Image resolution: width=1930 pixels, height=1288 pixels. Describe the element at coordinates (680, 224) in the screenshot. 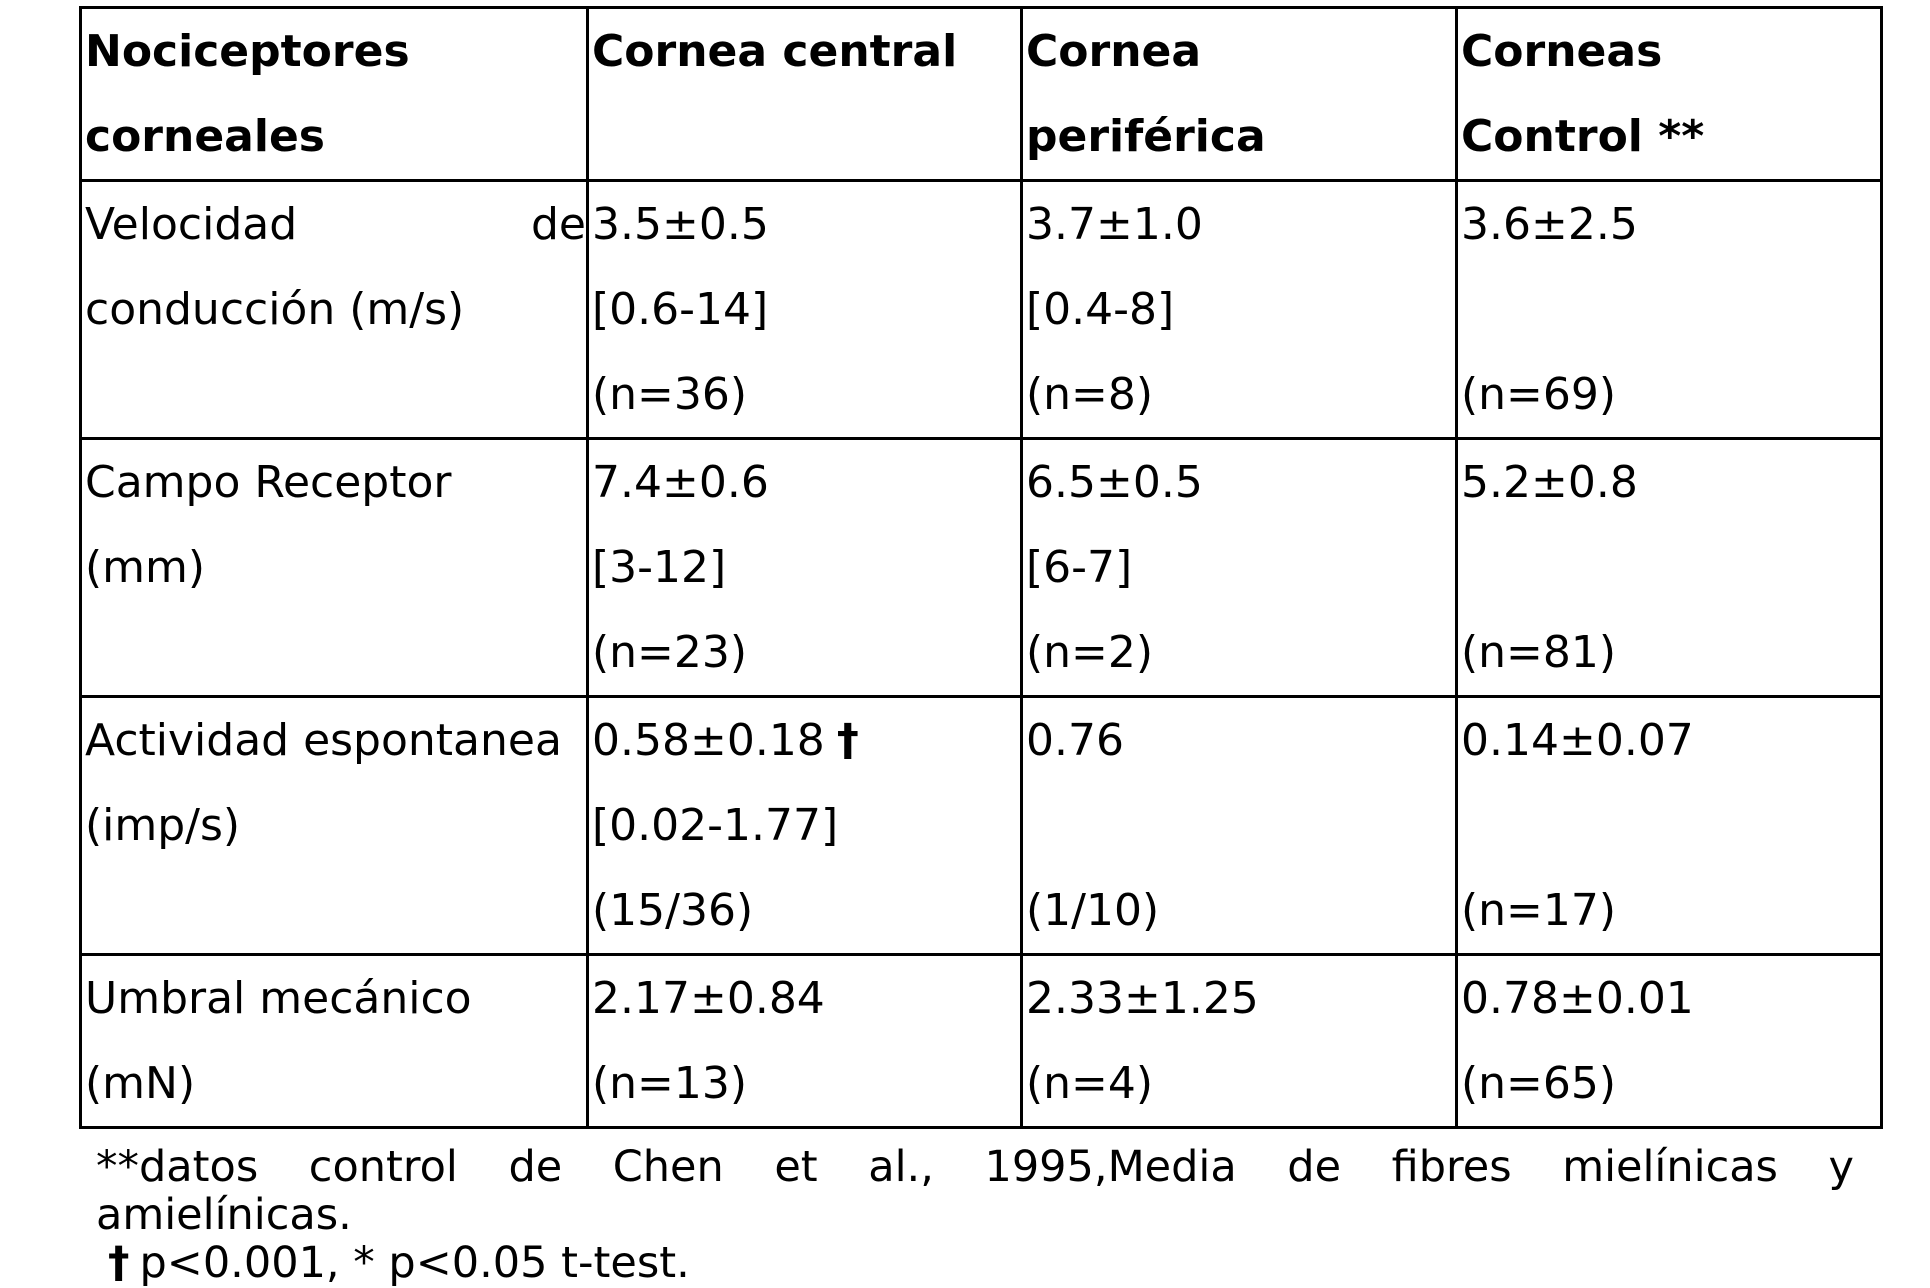

I see `cell-mean: 3.5±0.5` at that location.